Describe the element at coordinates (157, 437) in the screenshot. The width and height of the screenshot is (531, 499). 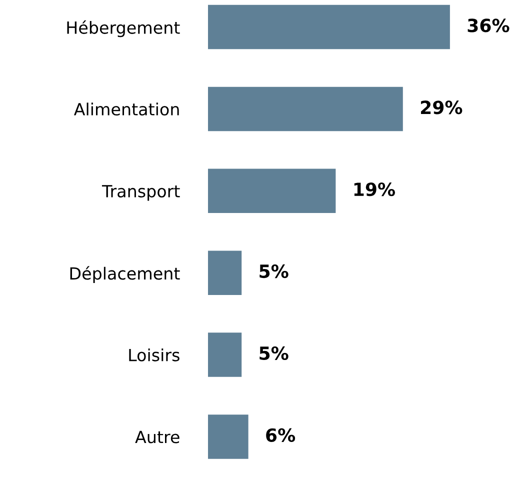
I see `y-tick-label: Autre` at that location.